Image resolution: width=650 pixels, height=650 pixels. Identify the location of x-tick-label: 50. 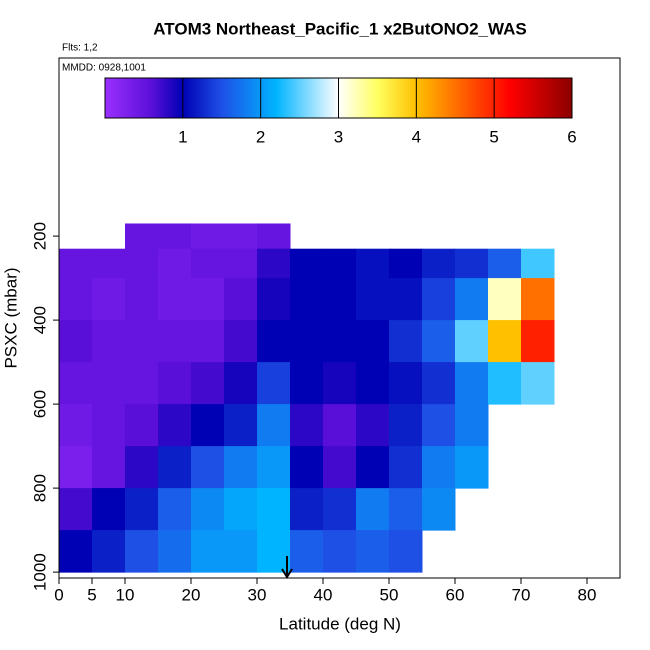
(389, 594).